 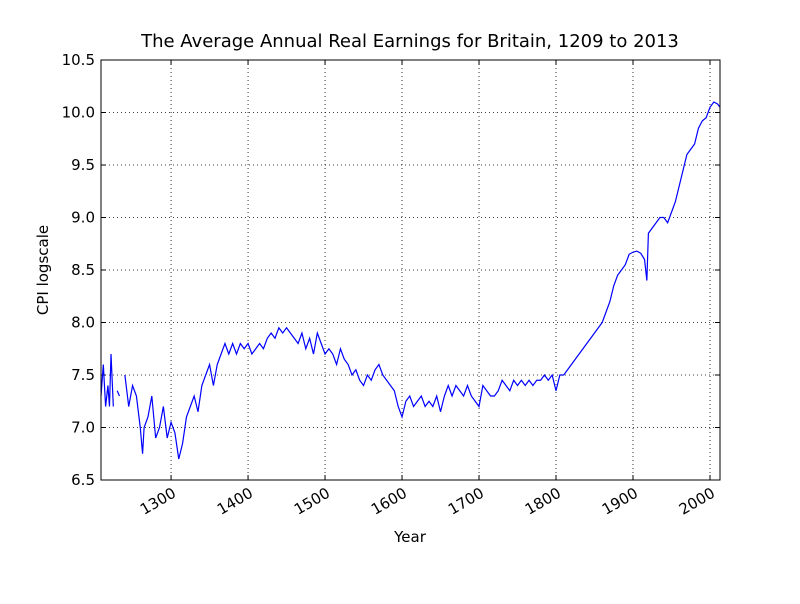 What do you see at coordinates (78, 113) in the screenshot?
I see `y-tick-label: 10.0` at bounding box center [78, 113].